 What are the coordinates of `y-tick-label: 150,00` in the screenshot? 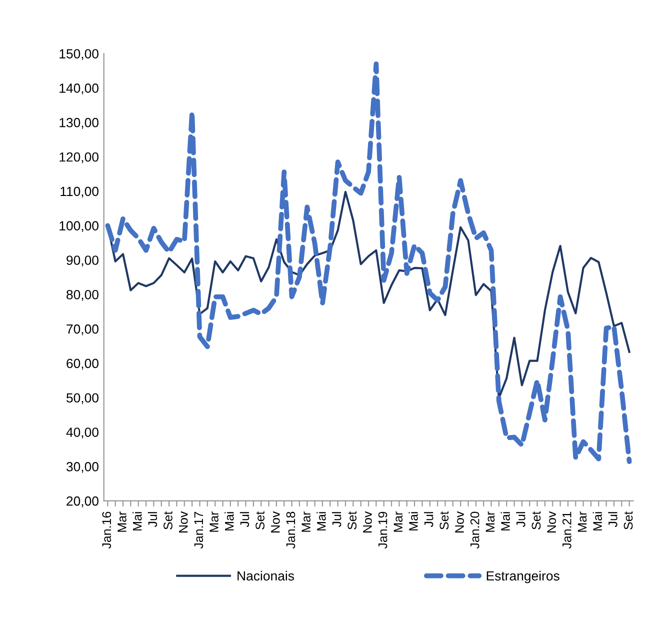 It's located at (79, 54).